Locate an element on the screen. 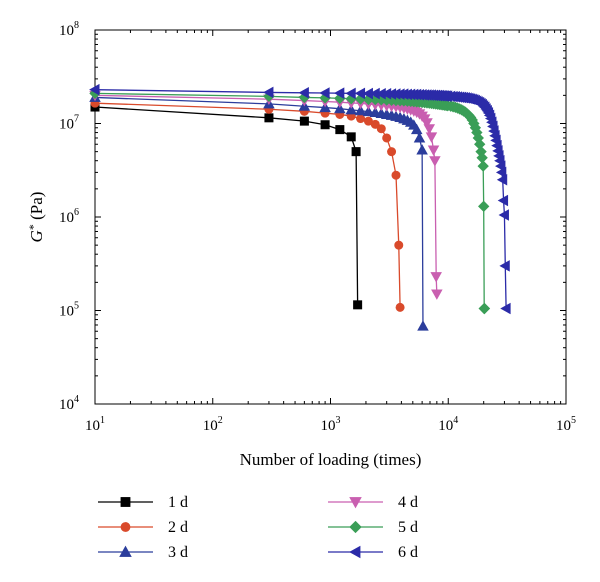 This screenshot has height=582, width=600. legend-label: 1 d is located at coordinates (178, 502).